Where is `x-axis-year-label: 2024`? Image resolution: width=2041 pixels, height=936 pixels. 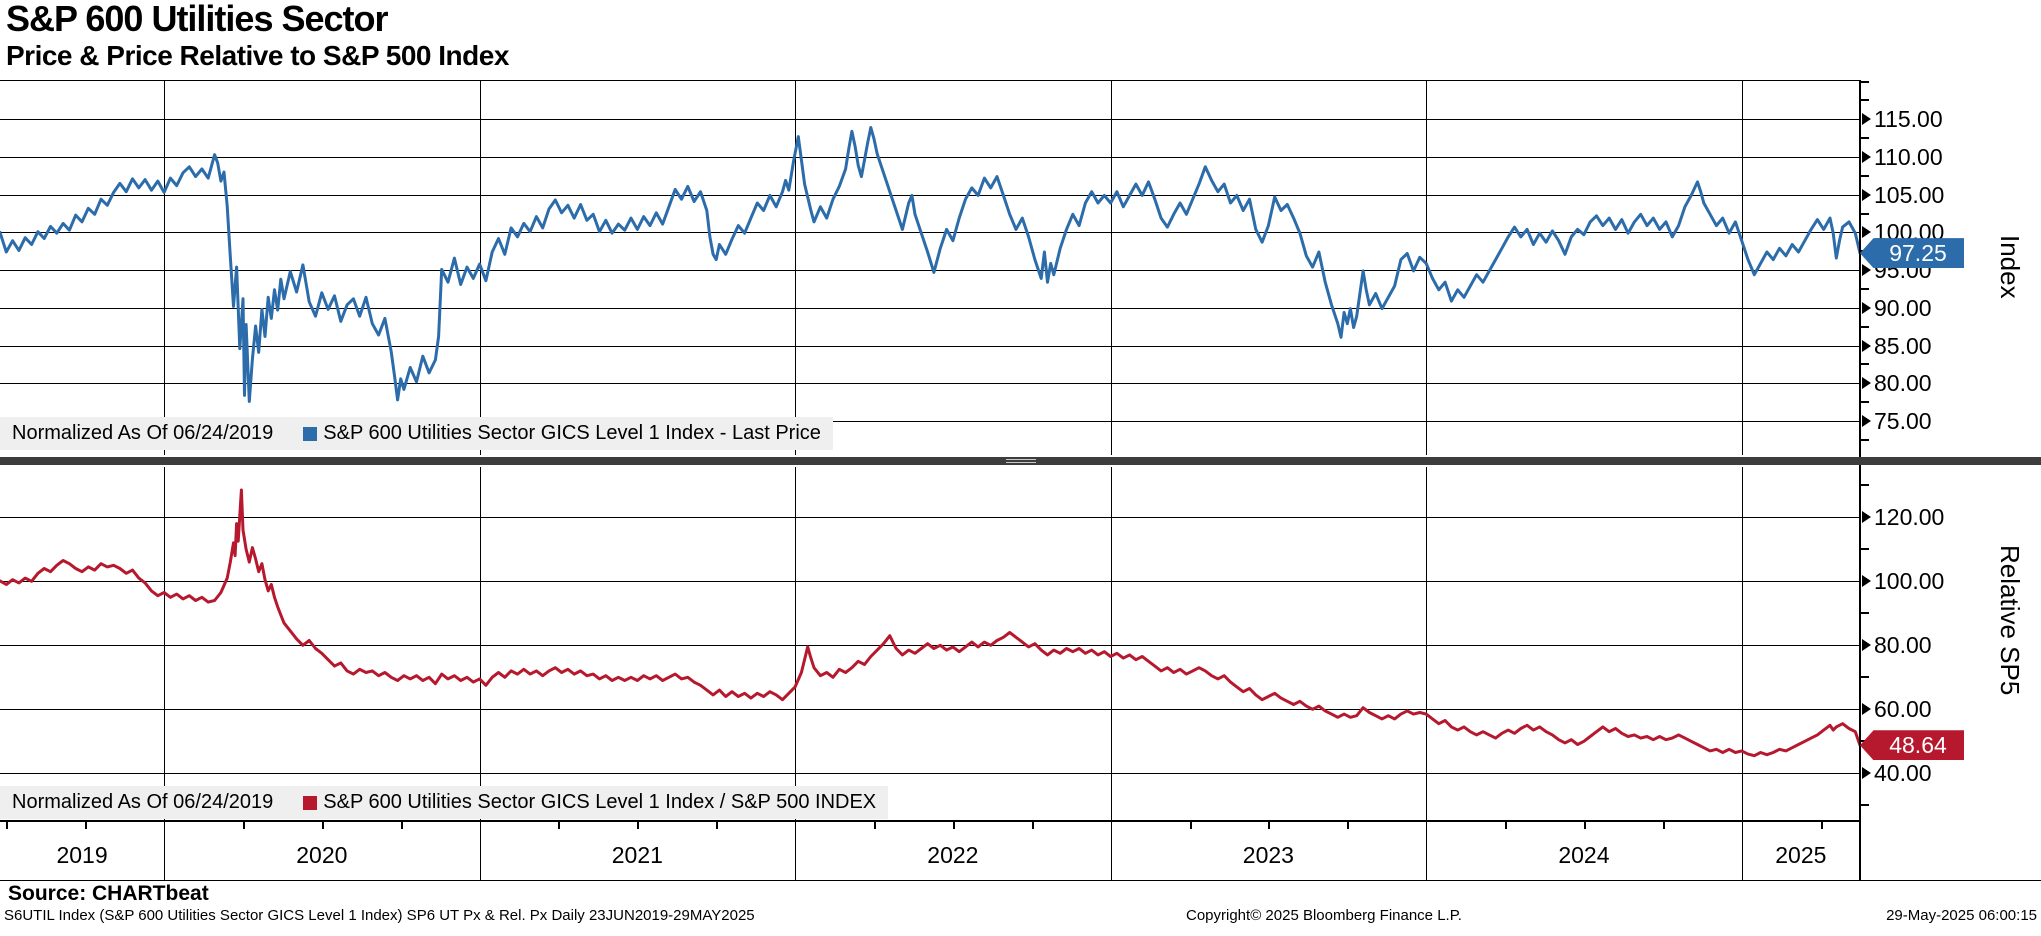 x-axis-year-label: 2024 is located at coordinates (1584, 855).